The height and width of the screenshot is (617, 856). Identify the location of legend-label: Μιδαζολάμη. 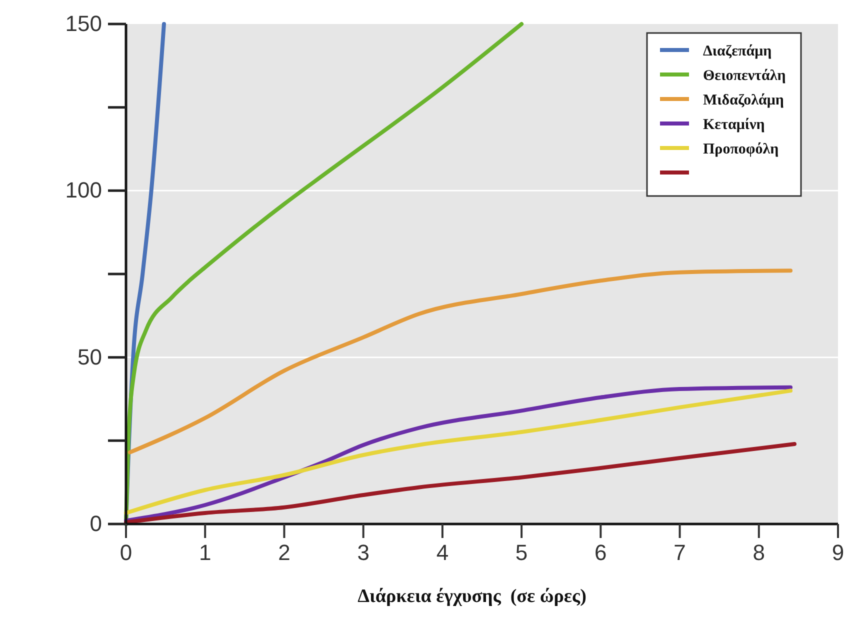
(743, 100).